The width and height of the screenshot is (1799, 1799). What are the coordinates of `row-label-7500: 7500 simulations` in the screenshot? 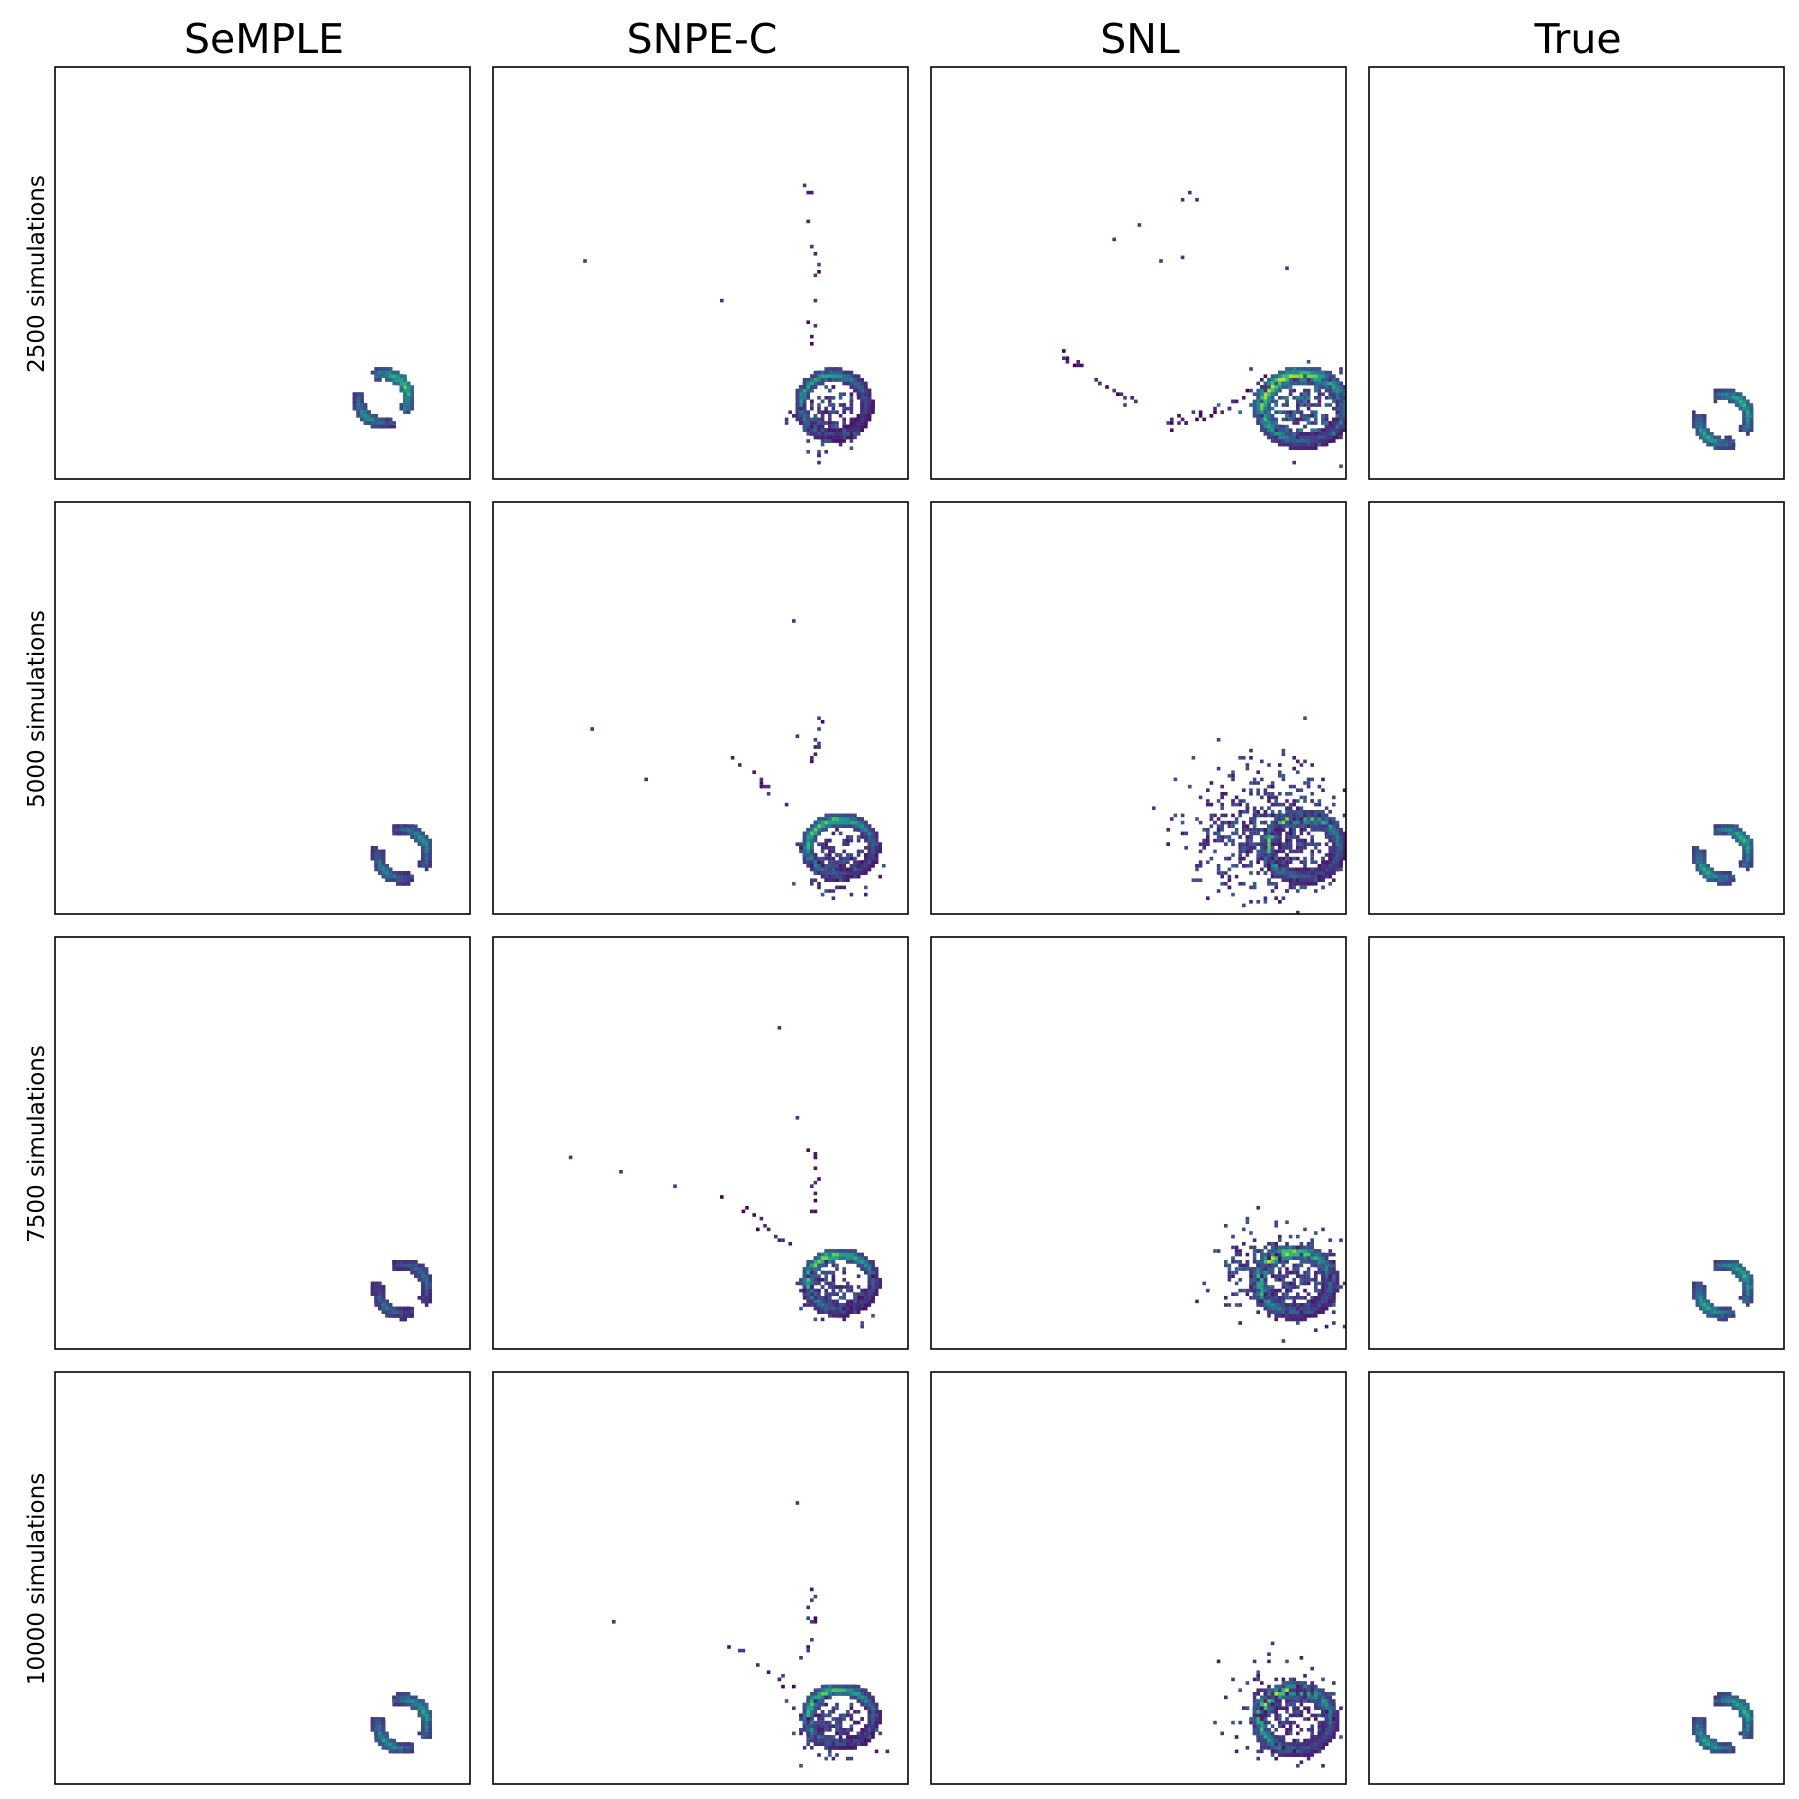 It's located at (37, 1144).